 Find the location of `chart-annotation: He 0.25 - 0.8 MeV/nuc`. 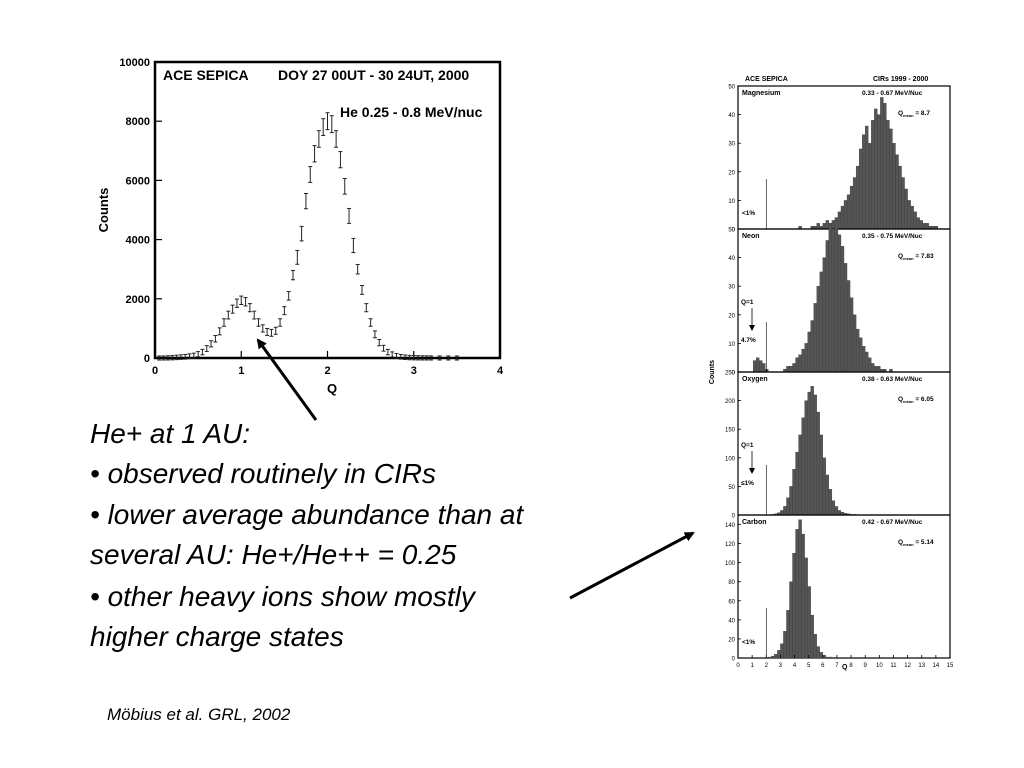

chart-annotation: He 0.25 - 0.8 MeV/nuc is located at coordinates (411, 112).